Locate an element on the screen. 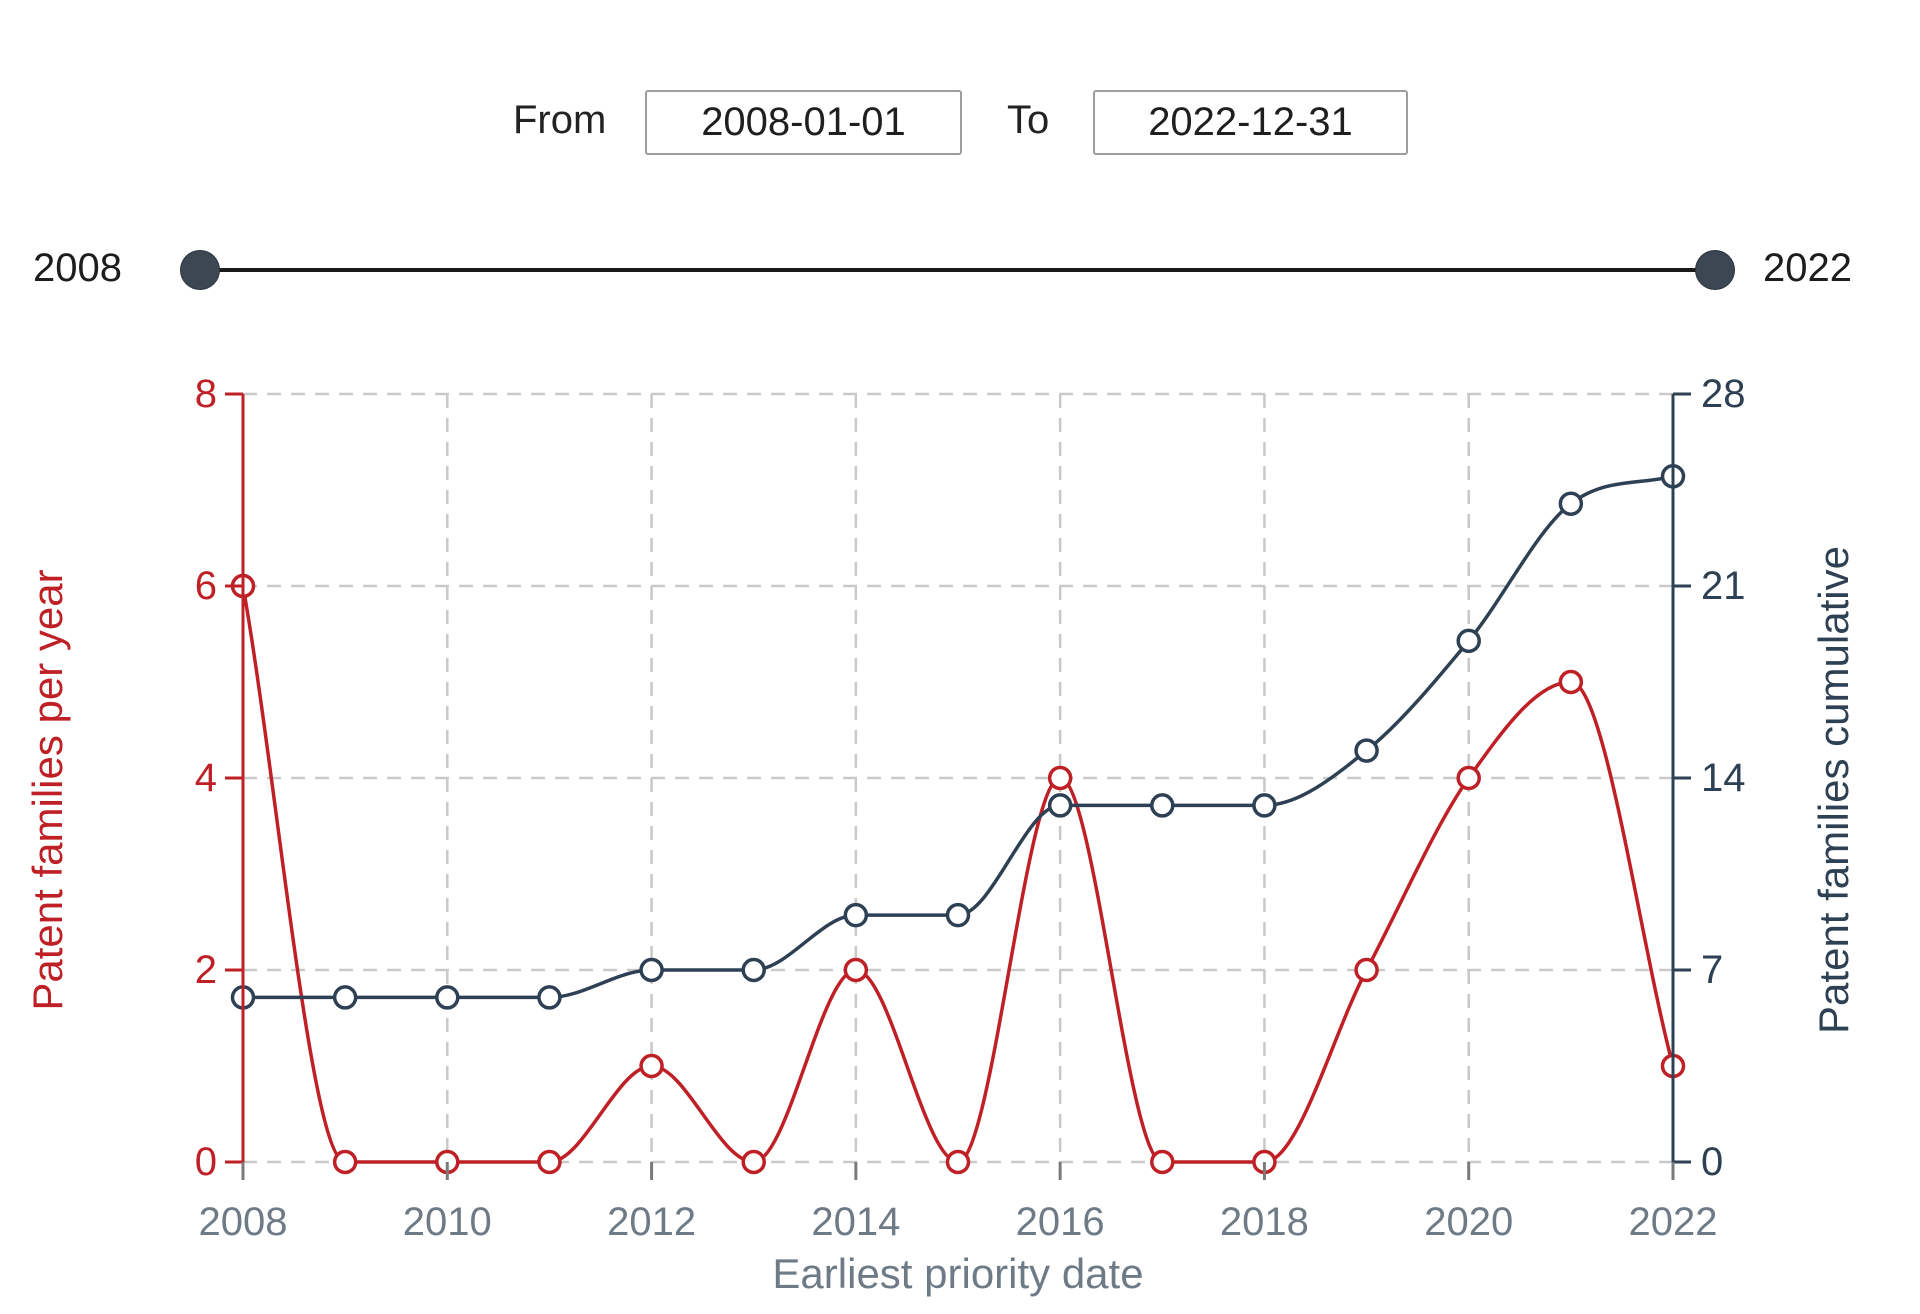  to-date-input is located at coordinates (1250, 122).